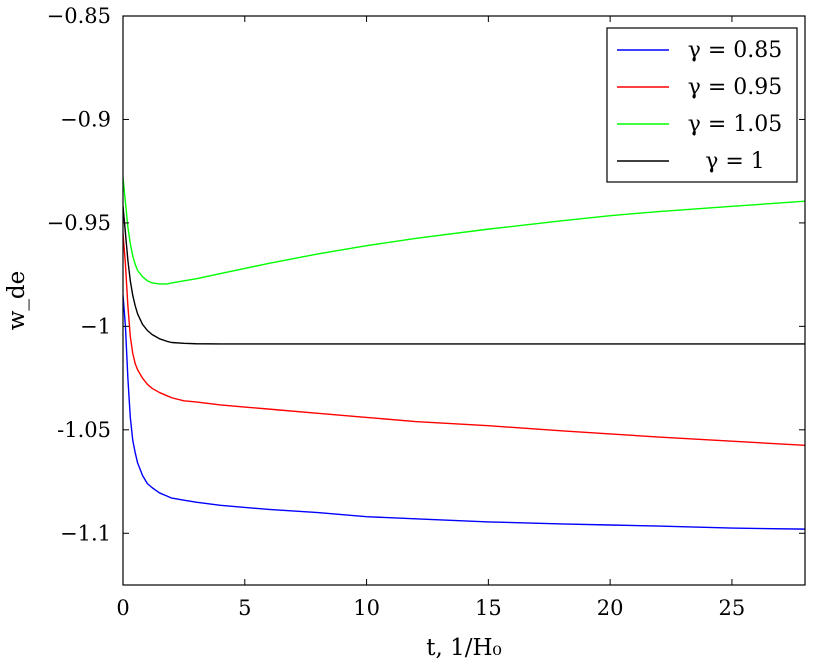 This screenshot has width=813, height=669. Describe the element at coordinates (79, 223) in the screenshot. I see `y-tick-label: −0.95` at that location.